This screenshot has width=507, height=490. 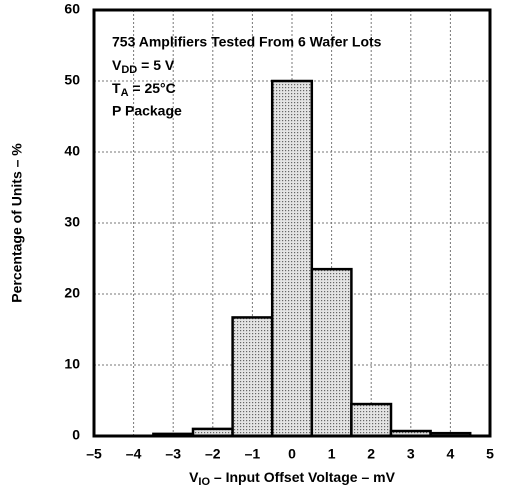 I want to click on y-tick-label: 10, so click(x=72, y=364).